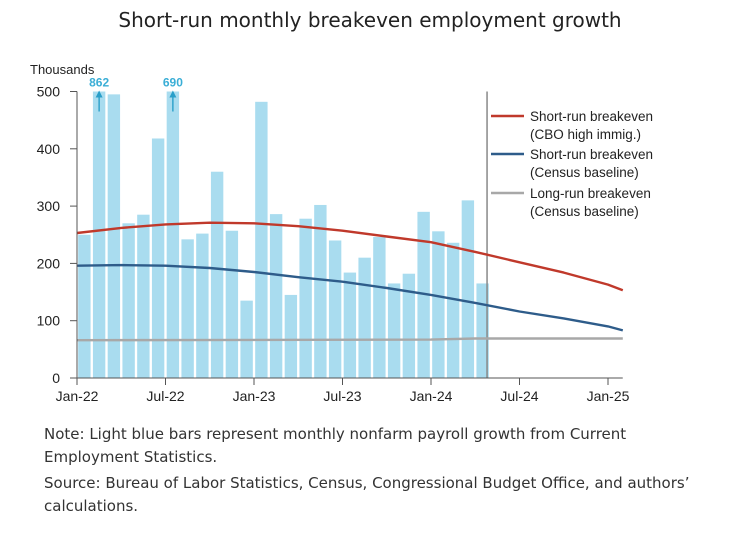 This screenshot has width=740, height=538. What do you see at coordinates (519, 396) in the screenshot?
I see `x-tick-label: Jul-24` at bounding box center [519, 396].